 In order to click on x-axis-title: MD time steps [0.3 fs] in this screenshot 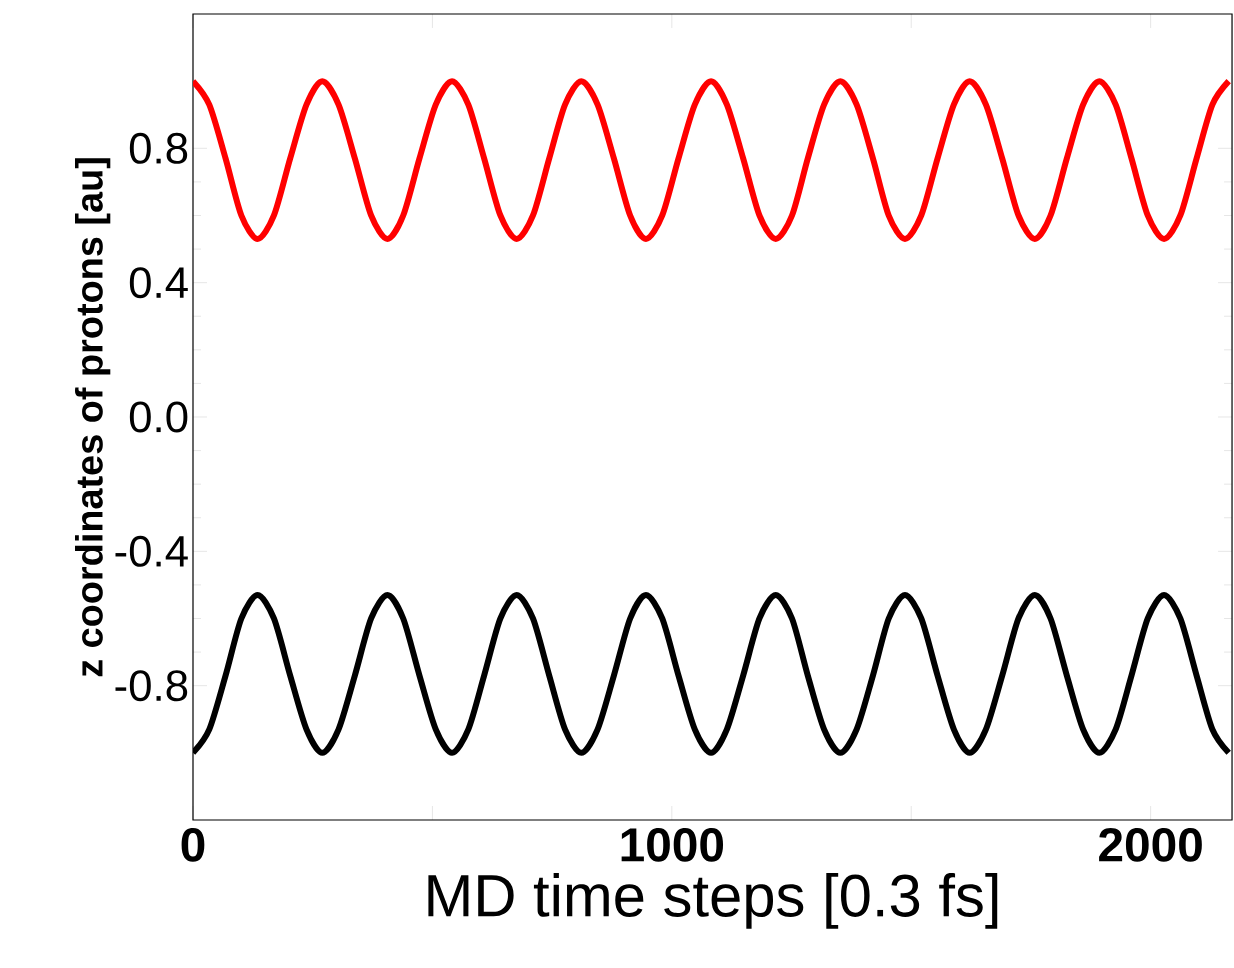, I will do `click(713, 901)`.